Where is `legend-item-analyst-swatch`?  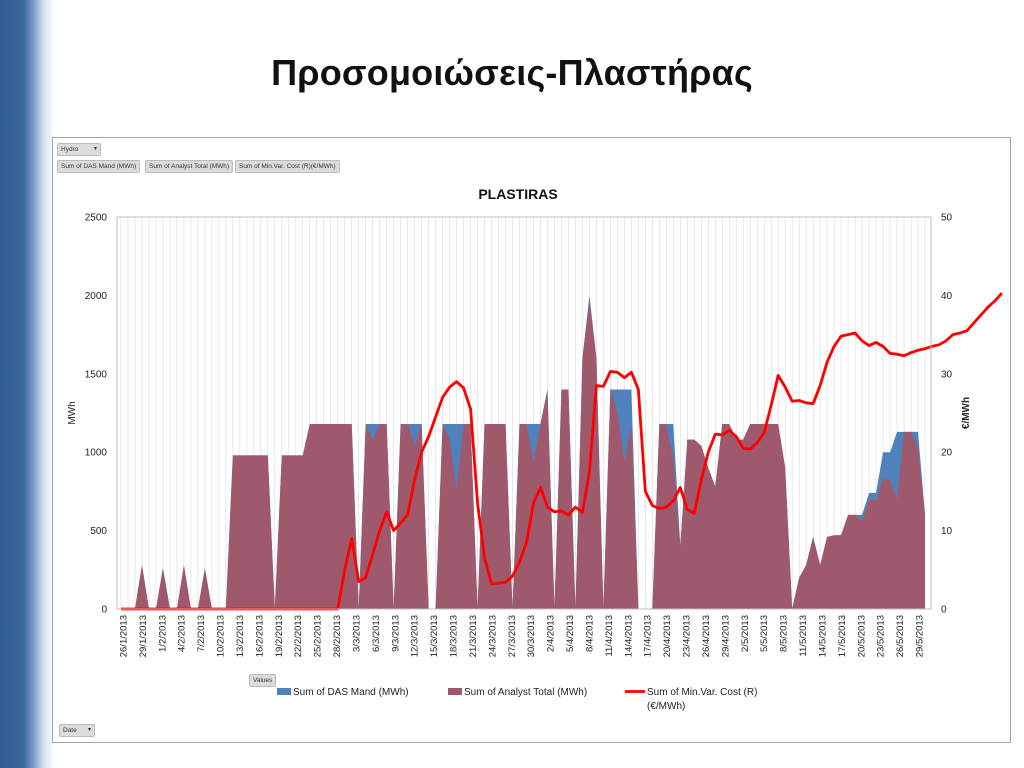
legend-item-analyst-swatch is located at coordinates (455, 691).